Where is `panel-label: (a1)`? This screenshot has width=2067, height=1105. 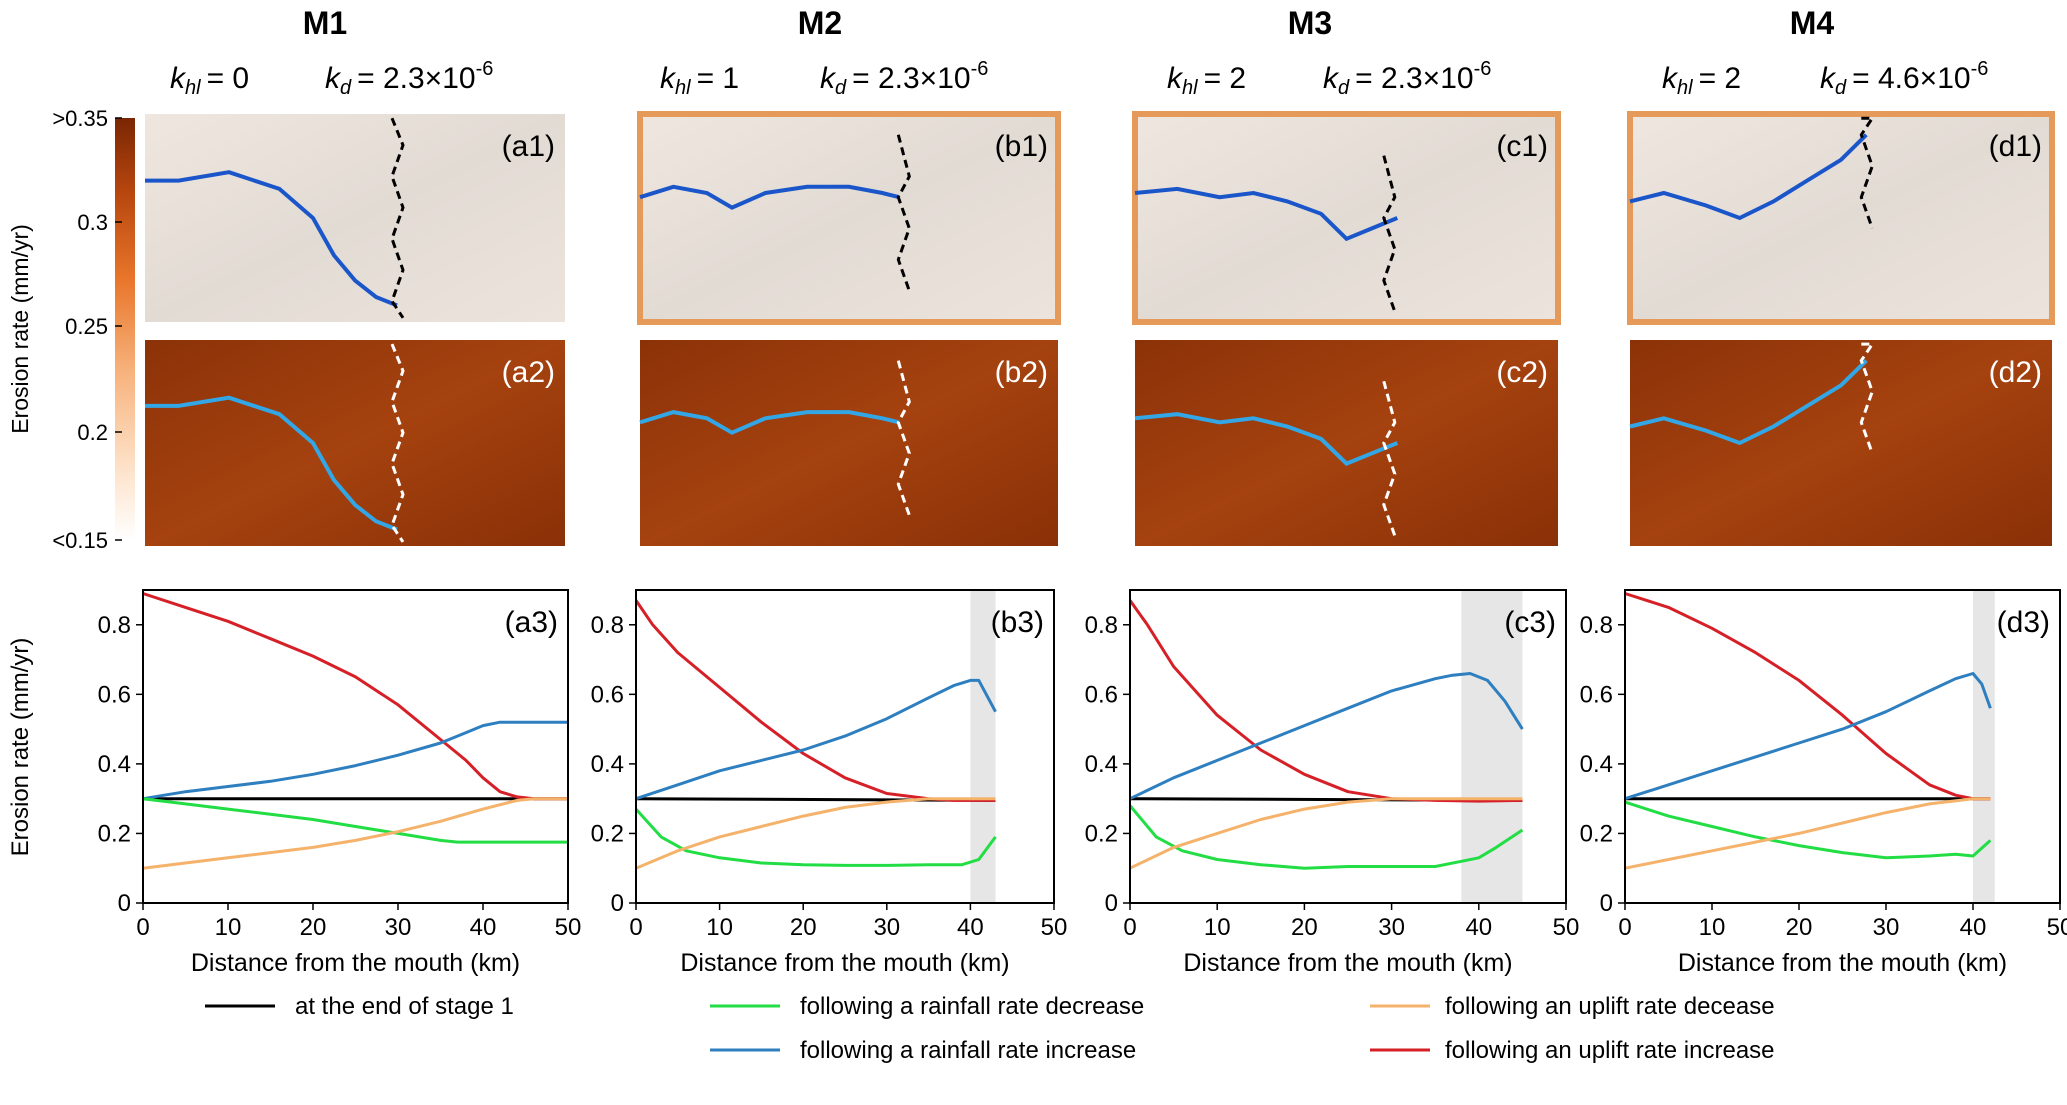 panel-label: (a1) is located at coordinates (528, 146).